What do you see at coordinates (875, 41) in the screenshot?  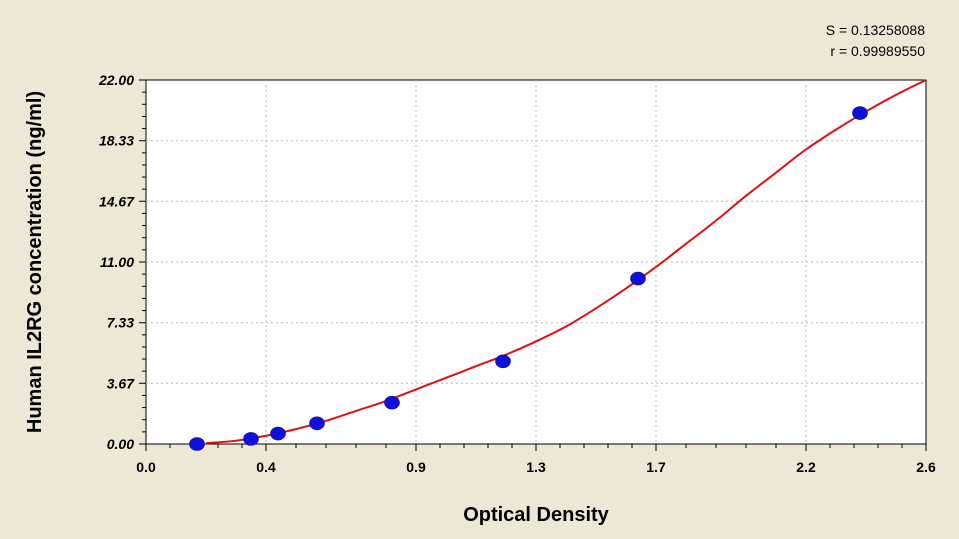 I see `fit-statistics: S = 0.13258088 r = 0.99989550` at bounding box center [875, 41].